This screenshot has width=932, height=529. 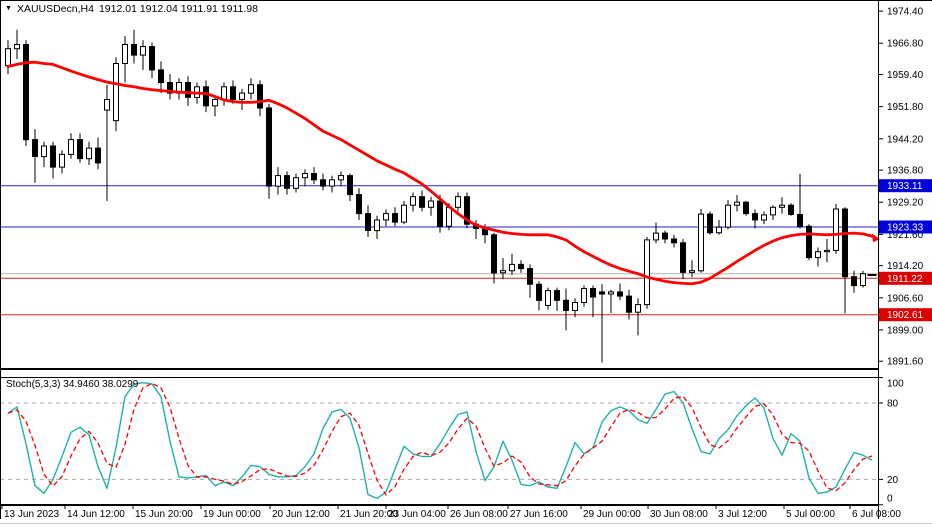 I want to click on price-line-label: 1933.11, so click(x=905, y=186).